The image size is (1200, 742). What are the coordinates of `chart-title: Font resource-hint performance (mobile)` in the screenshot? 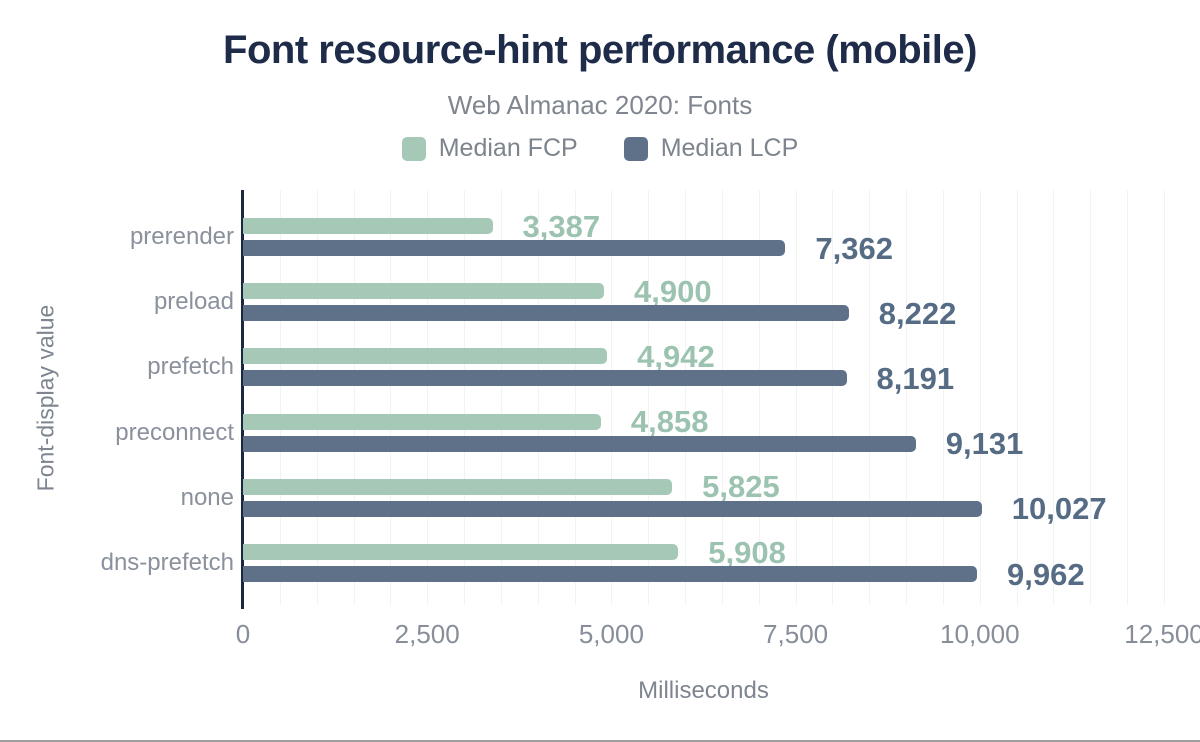 It's located at (600, 50).